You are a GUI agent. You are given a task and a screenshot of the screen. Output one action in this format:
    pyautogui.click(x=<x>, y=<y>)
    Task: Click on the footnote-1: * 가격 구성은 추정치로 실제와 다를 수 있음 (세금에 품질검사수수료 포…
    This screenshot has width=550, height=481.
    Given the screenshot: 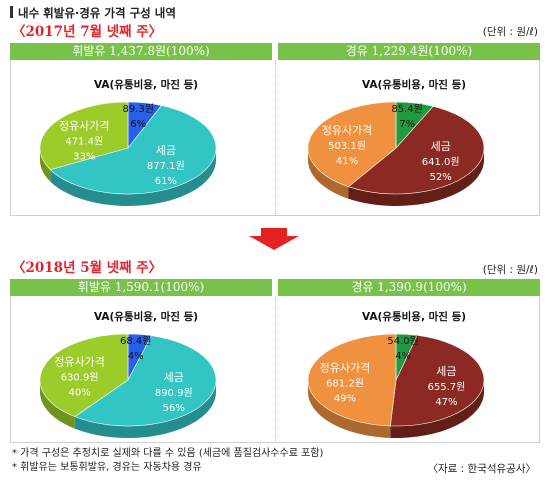 What is the action you would take?
    pyautogui.click(x=168, y=453)
    